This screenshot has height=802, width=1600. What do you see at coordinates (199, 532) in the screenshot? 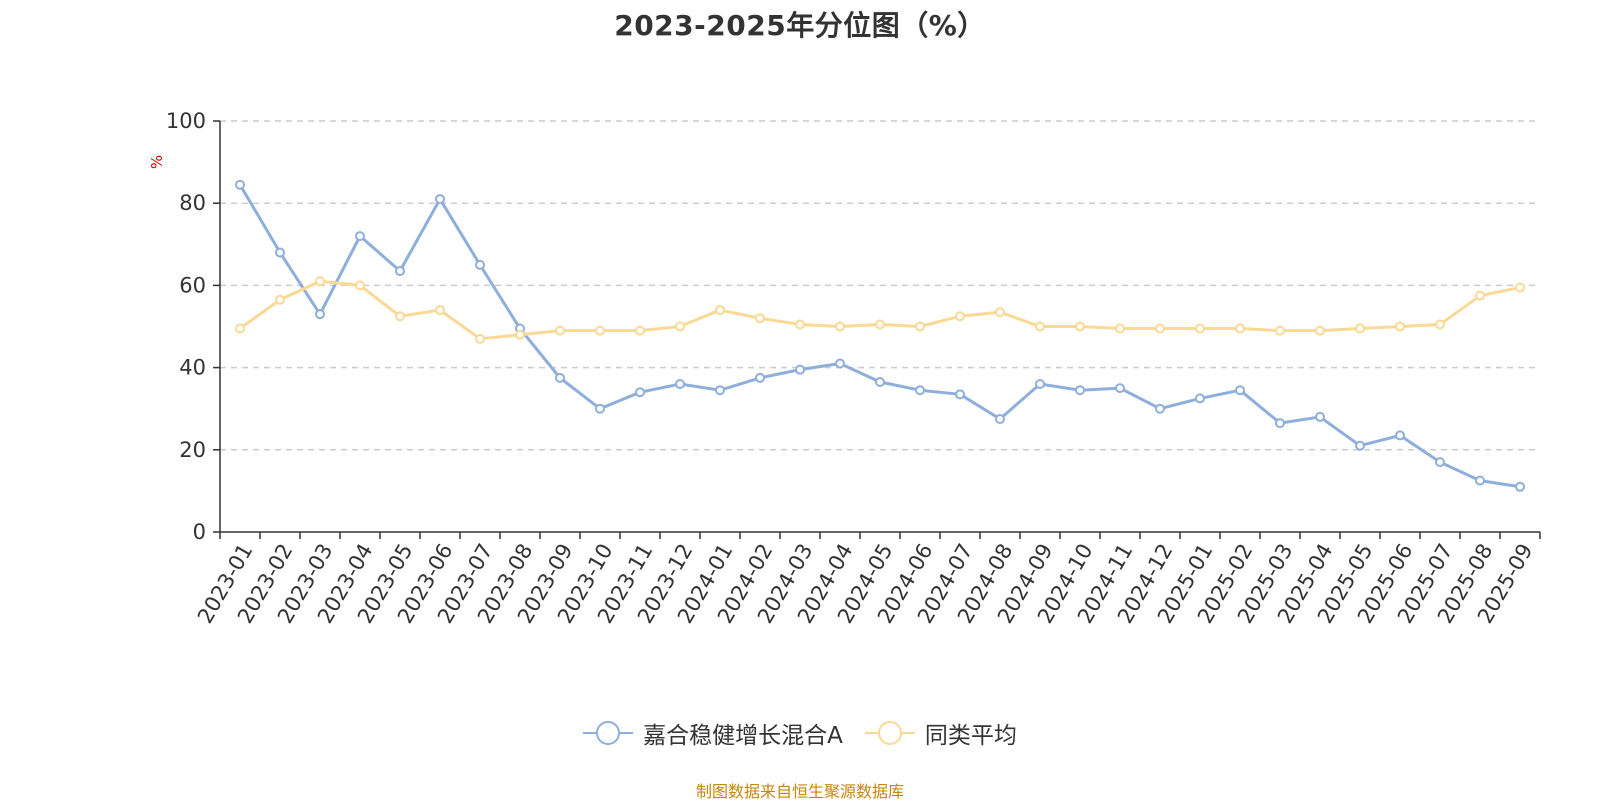
I see `y-tick-label: 0` at bounding box center [199, 532].